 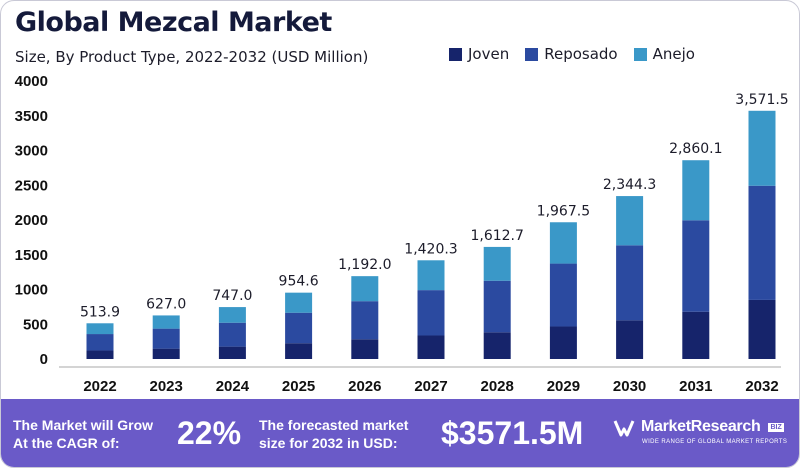 What do you see at coordinates (31, 220) in the screenshot?
I see `y-tick-label: 2000` at bounding box center [31, 220].